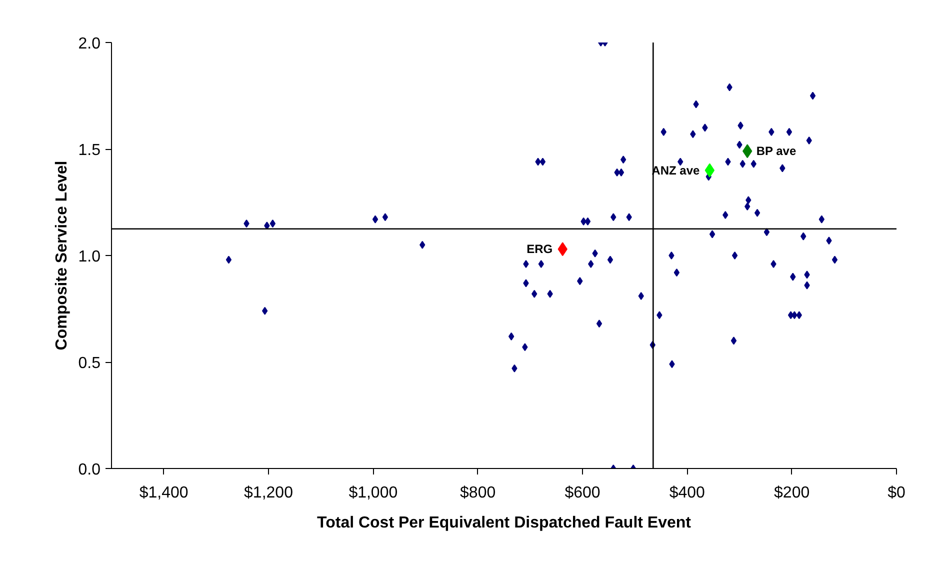  What do you see at coordinates (539, 249) in the screenshot?
I see `series-label: ERG` at bounding box center [539, 249].